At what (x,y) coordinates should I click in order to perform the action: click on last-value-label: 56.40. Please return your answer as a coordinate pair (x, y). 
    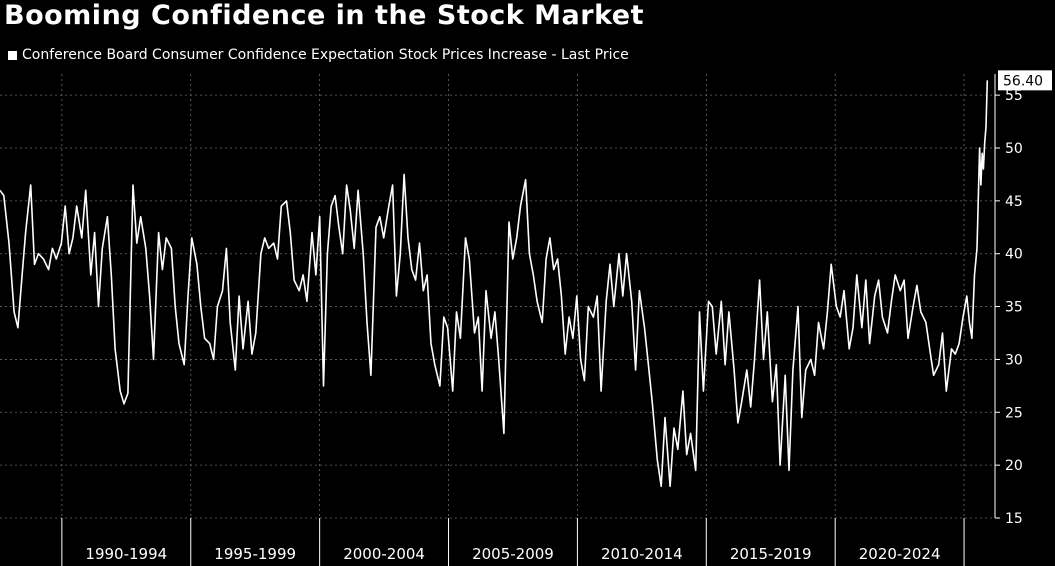
    Looking at the image, I should click on (1023, 81).